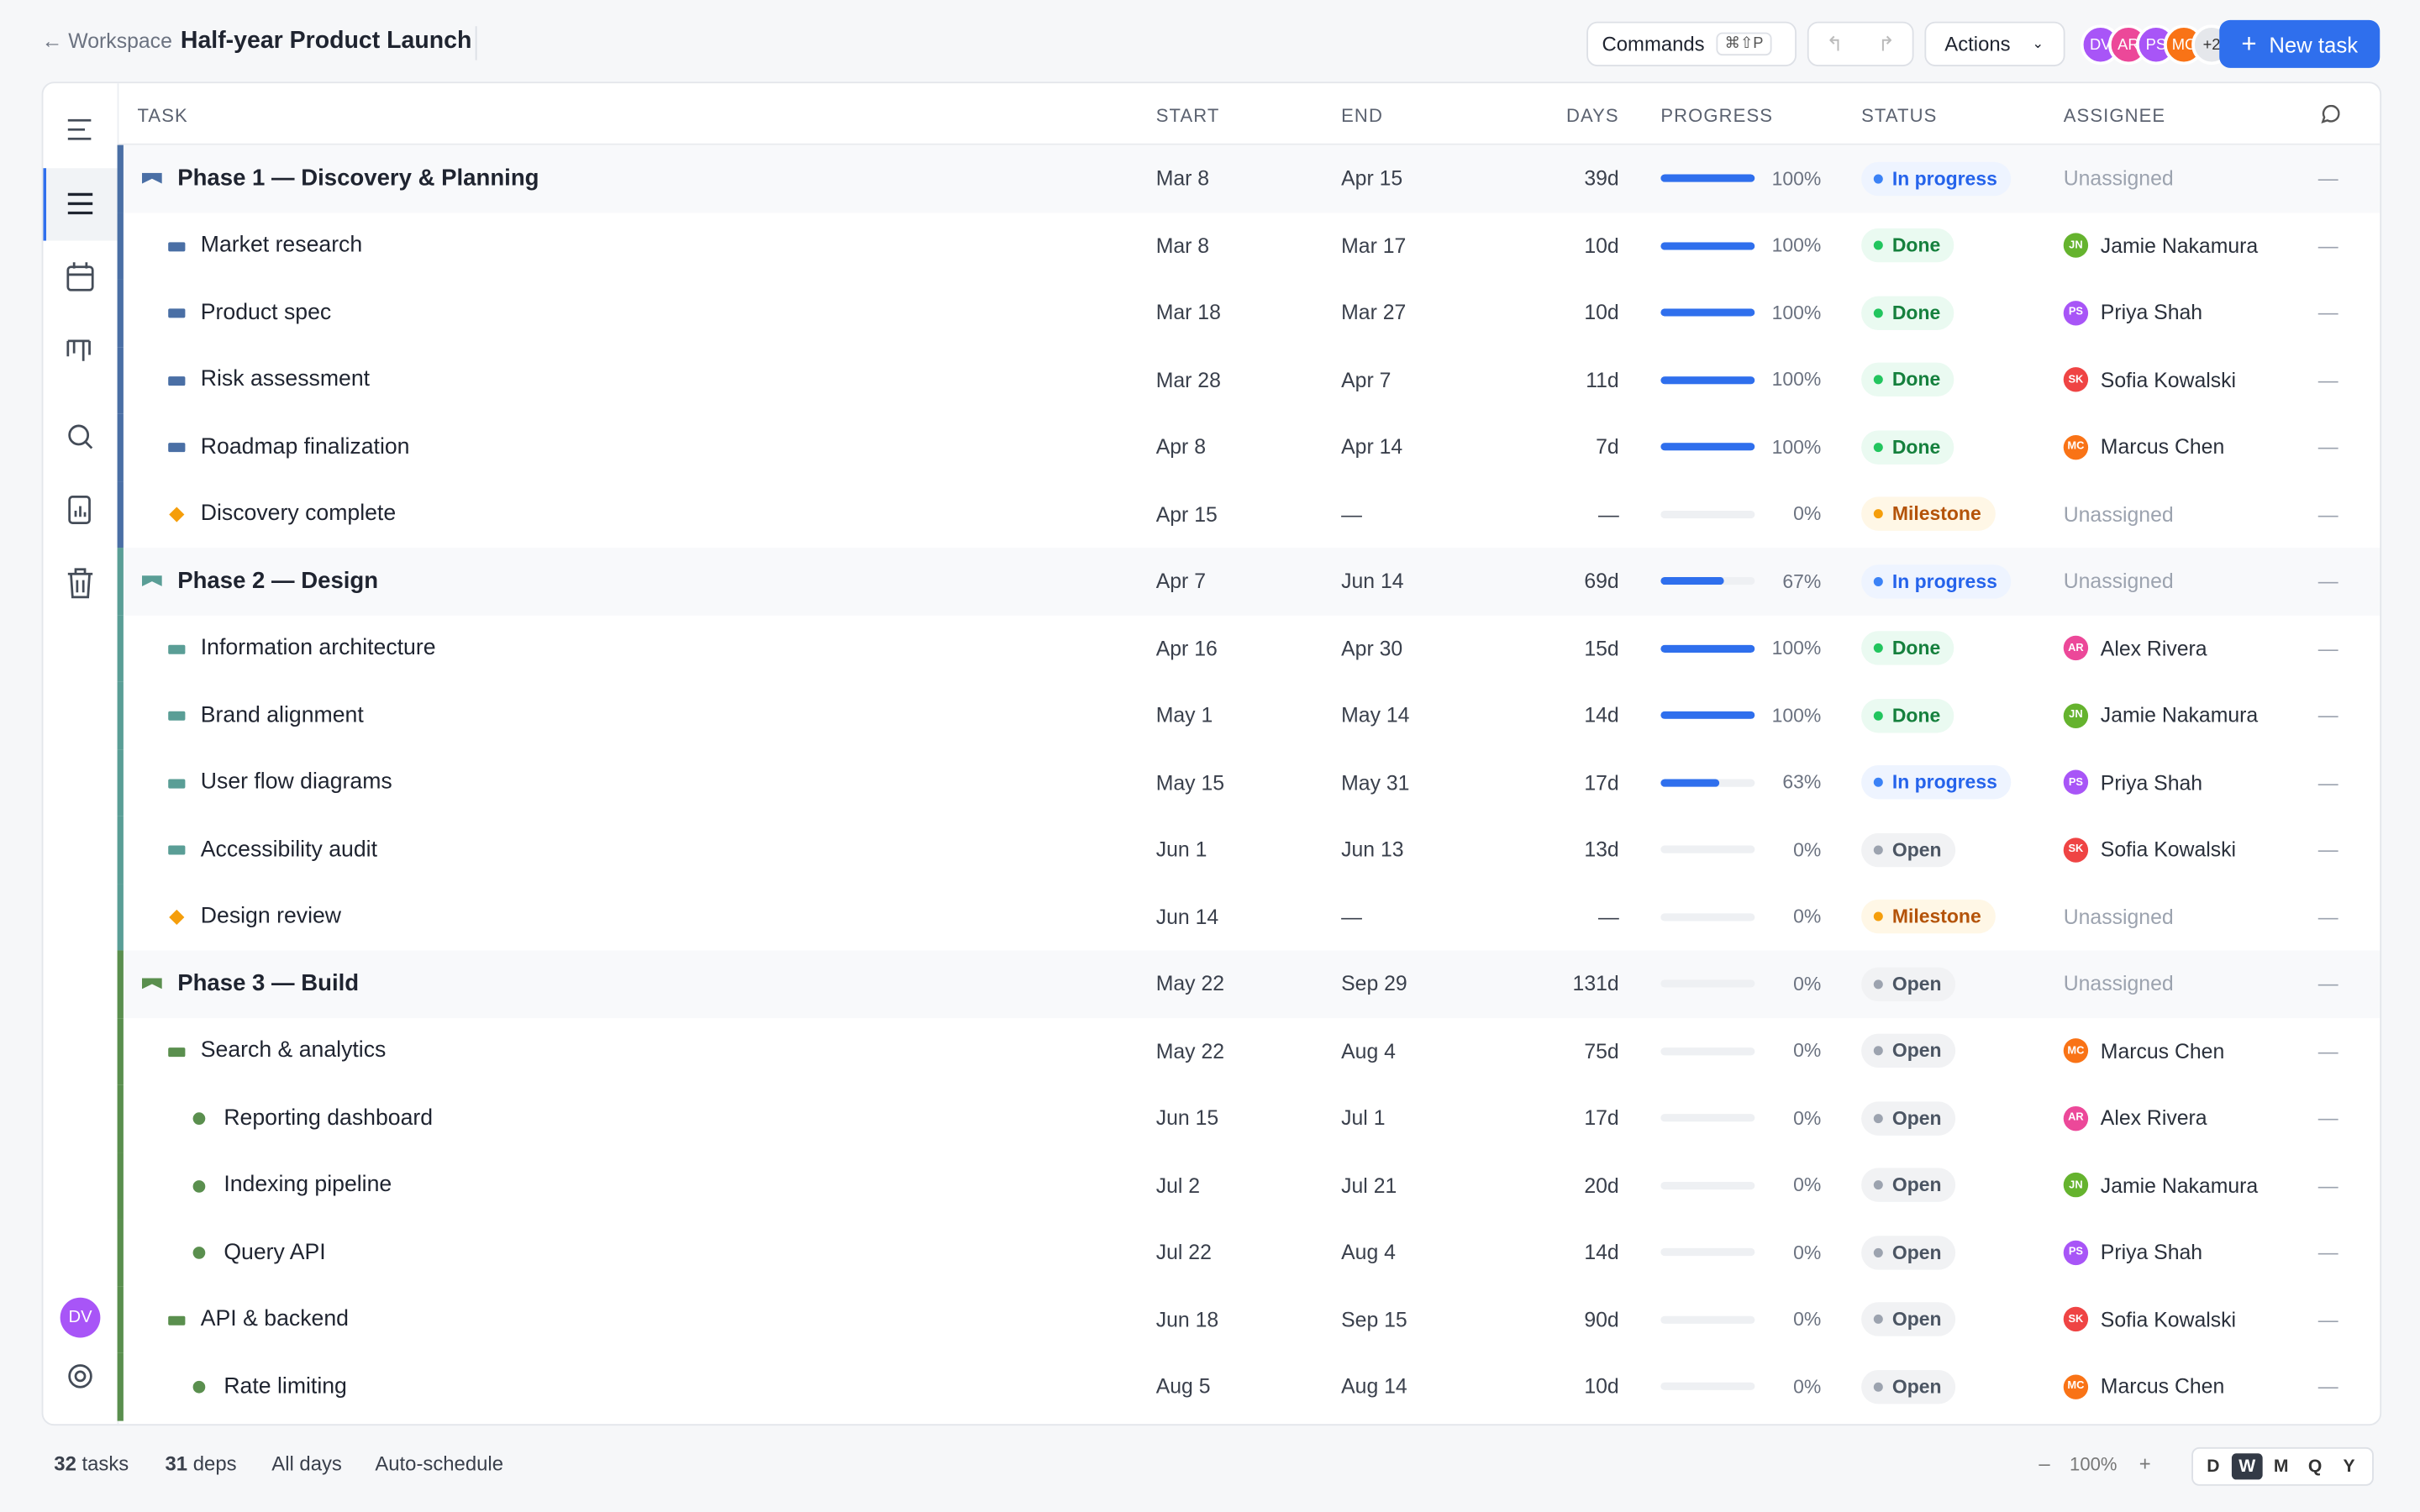 The width and height of the screenshot is (2420, 1512). What do you see at coordinates (1994, 43) in the screenshot?
I see `actions-button: Actions ⌄` at bounding box center [1994, 43].